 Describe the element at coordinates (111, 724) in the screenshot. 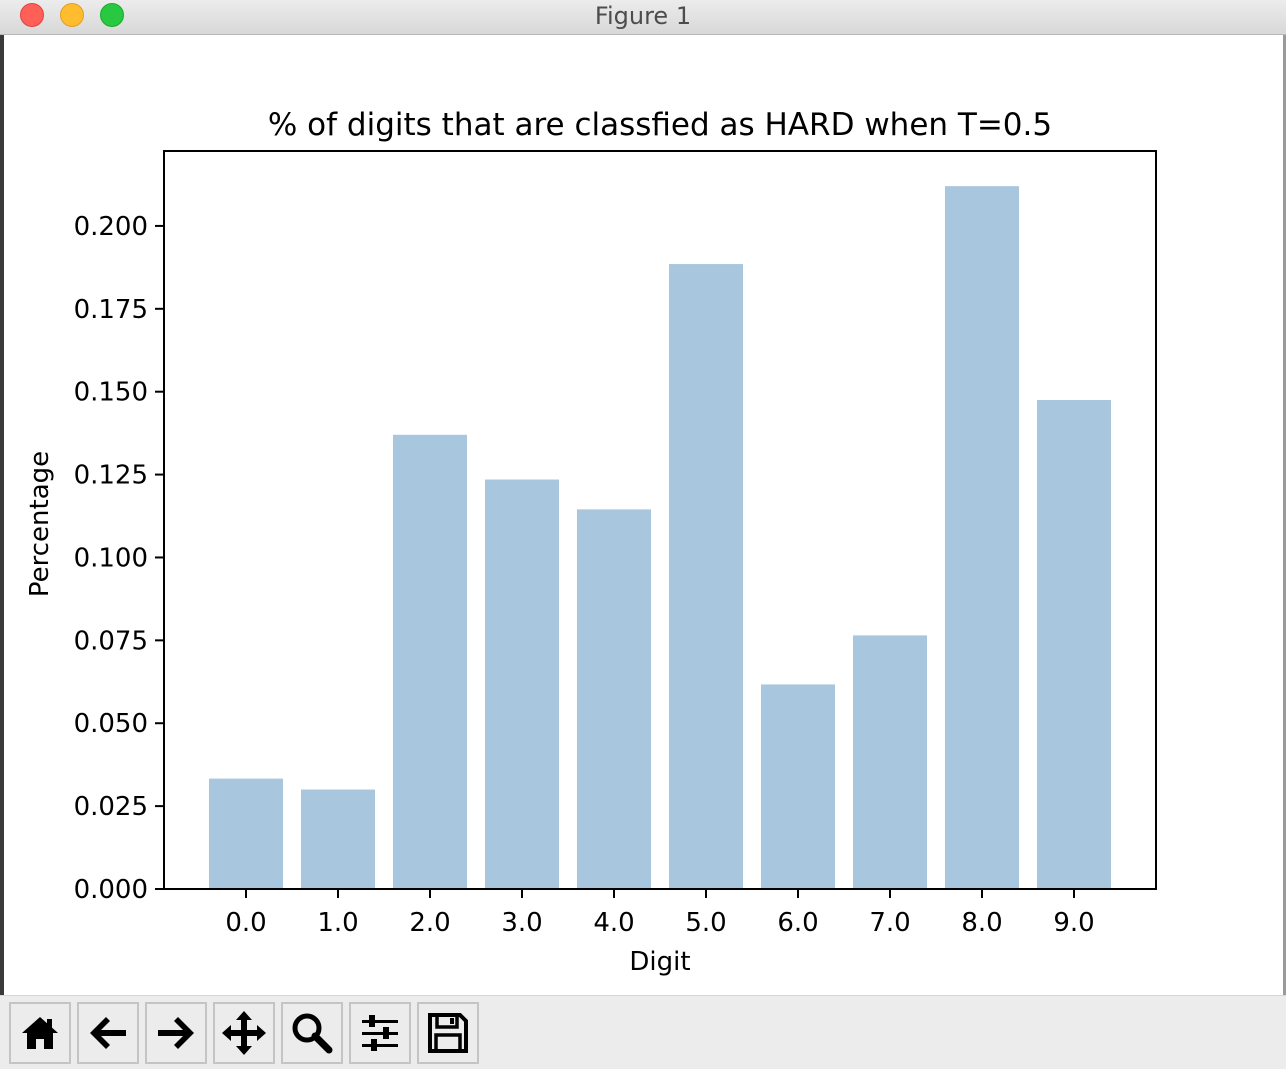

I see `y-tick-label: 0.050` at that location.